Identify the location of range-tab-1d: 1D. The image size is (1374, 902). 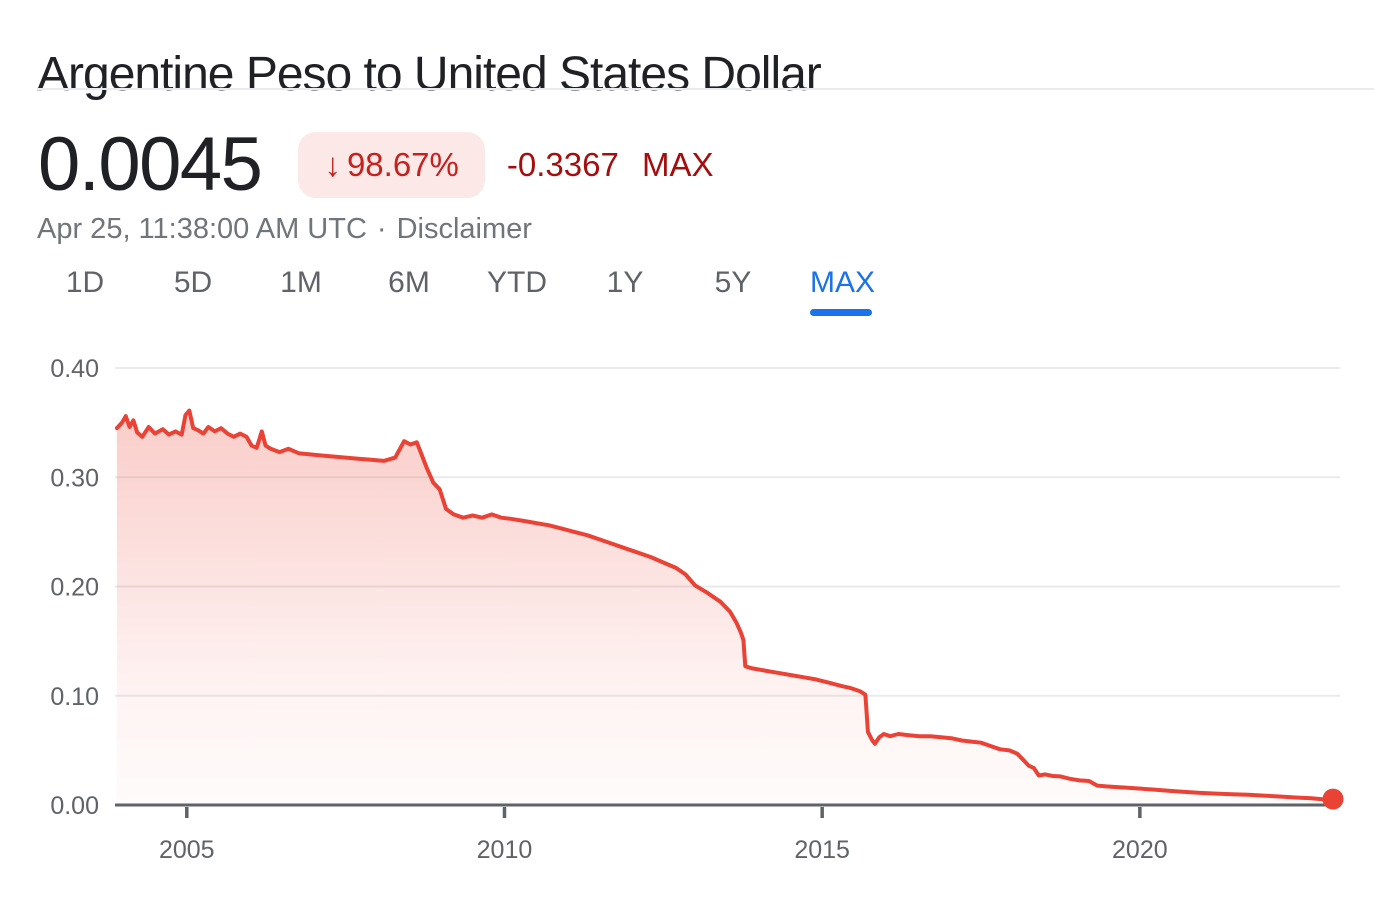
(85, 291).